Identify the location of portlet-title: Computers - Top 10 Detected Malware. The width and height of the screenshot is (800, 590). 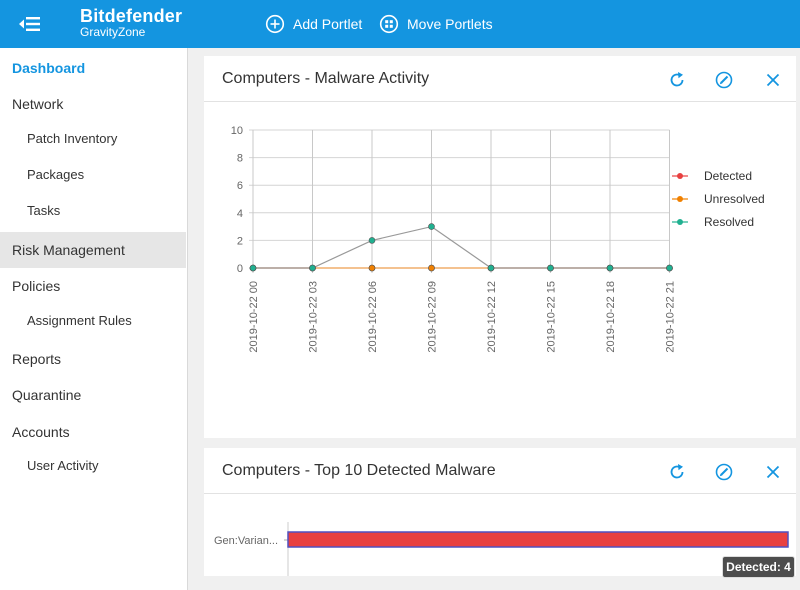
(359, 470).